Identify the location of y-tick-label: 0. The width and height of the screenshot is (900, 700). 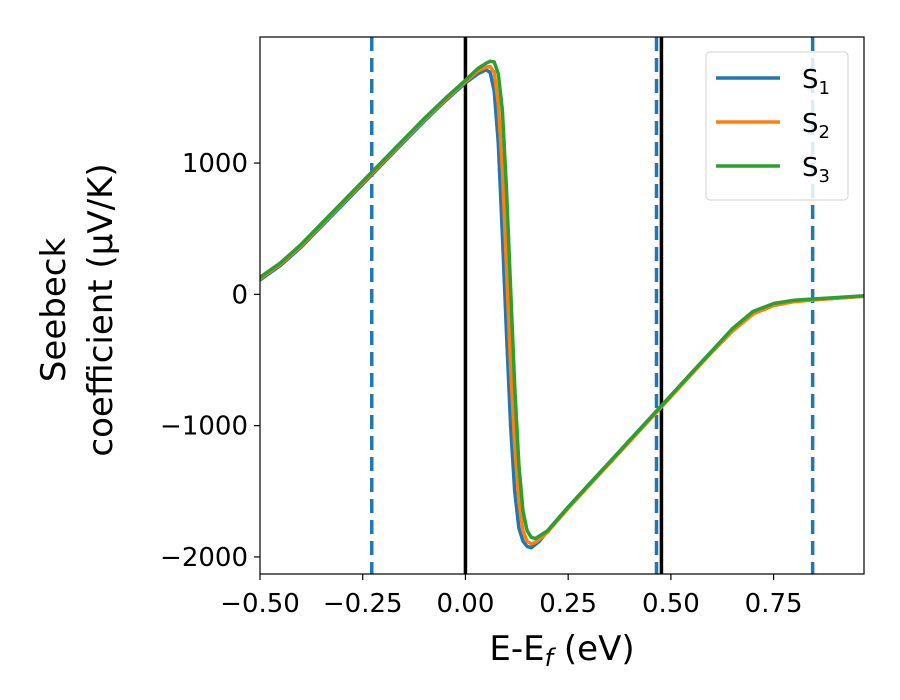
(239, 295).